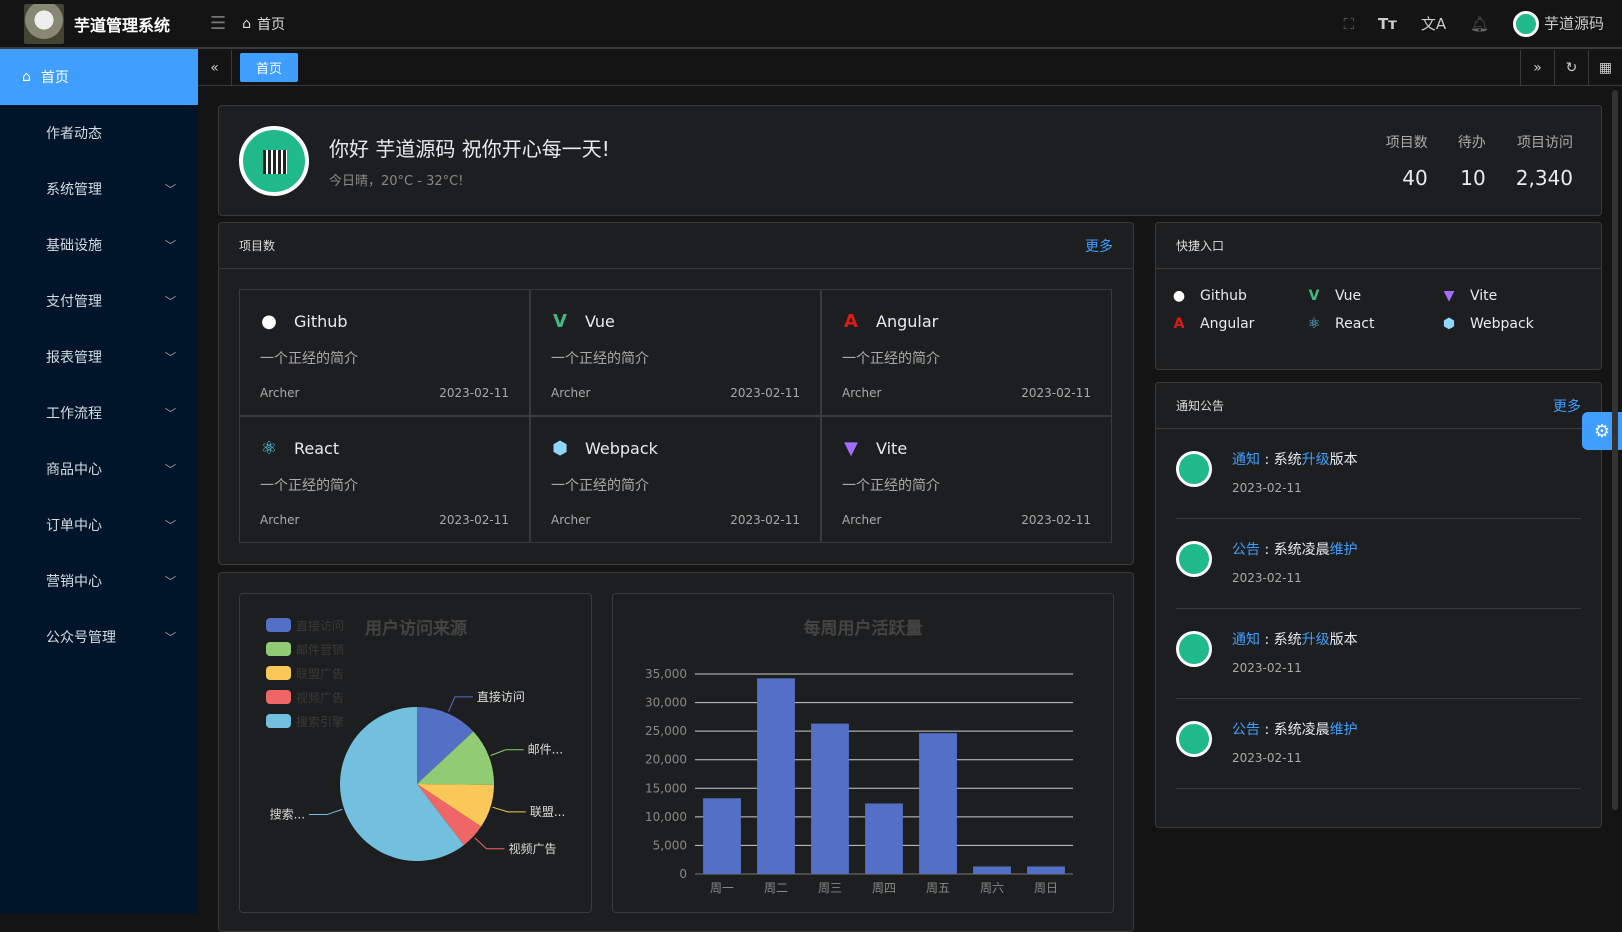  What do you see at coordinates (1605, 67) in the screenshot?
I see `grid-menu-icon: ▦` at bounding box center [1605, 67].